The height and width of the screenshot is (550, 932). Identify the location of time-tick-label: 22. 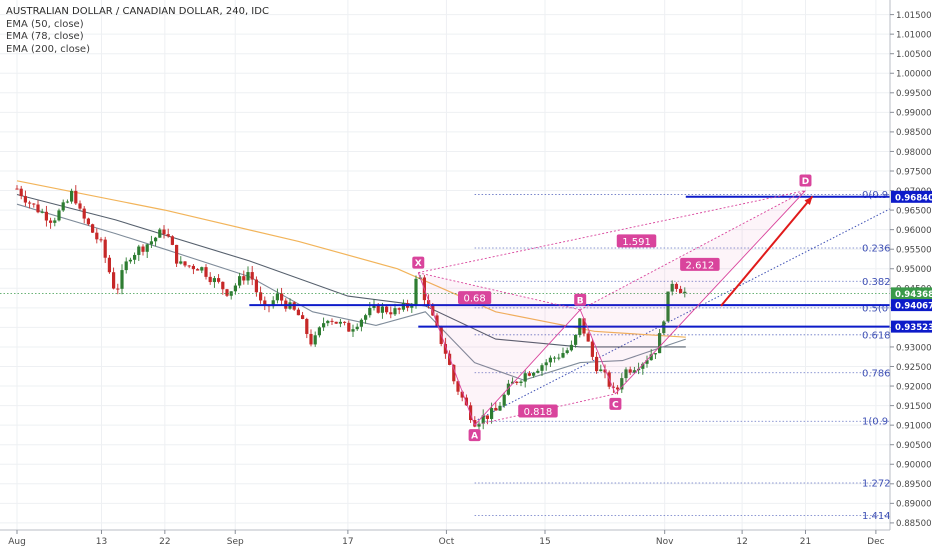
(164, 542).